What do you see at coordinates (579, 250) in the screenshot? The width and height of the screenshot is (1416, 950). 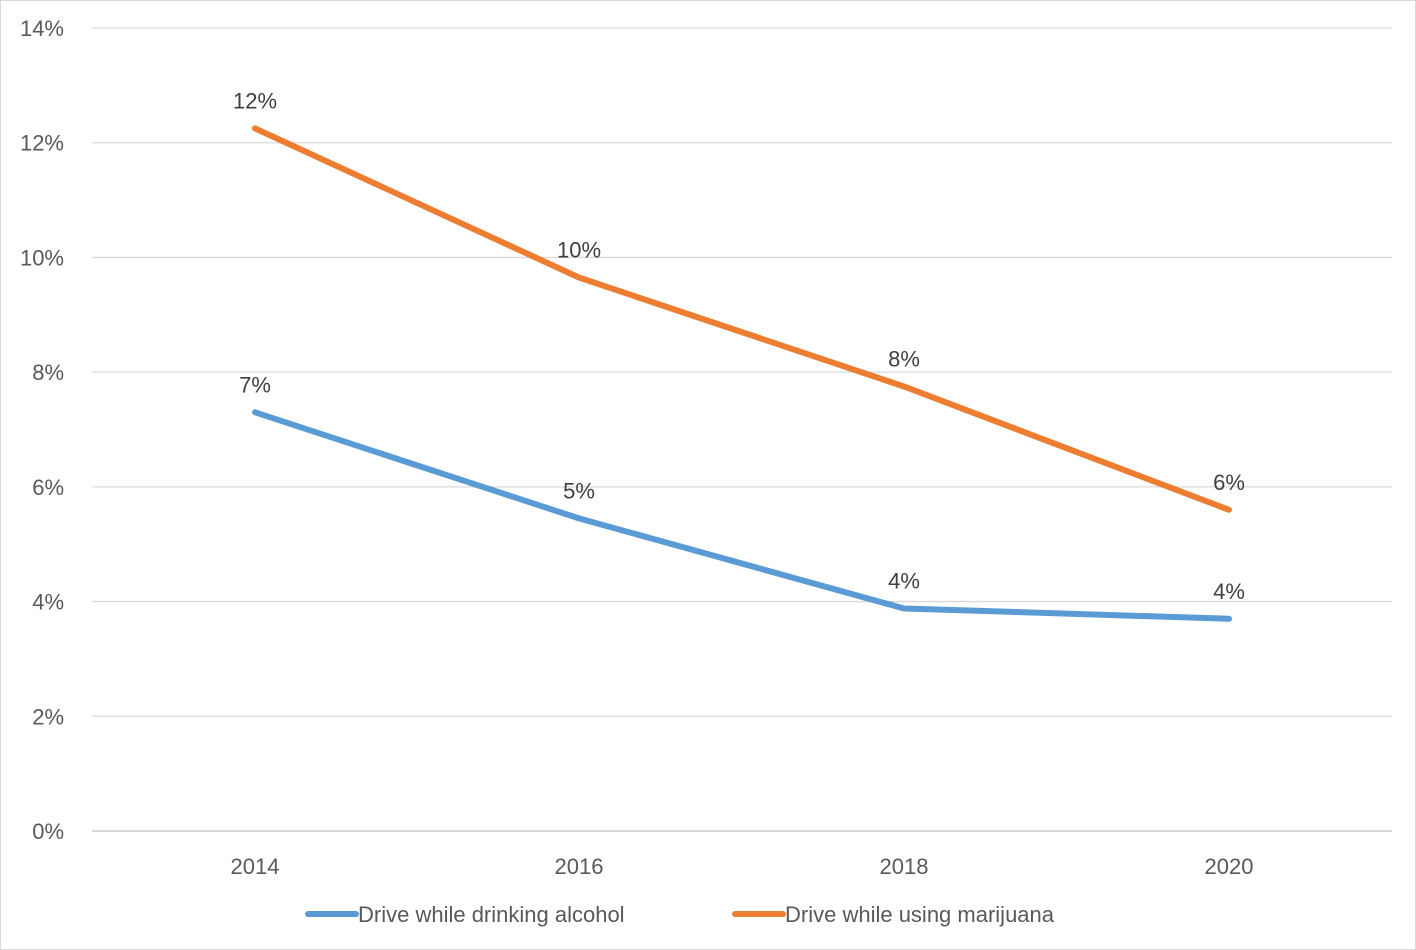 I see `data-label: 10%` at bounding box center [579, 250].